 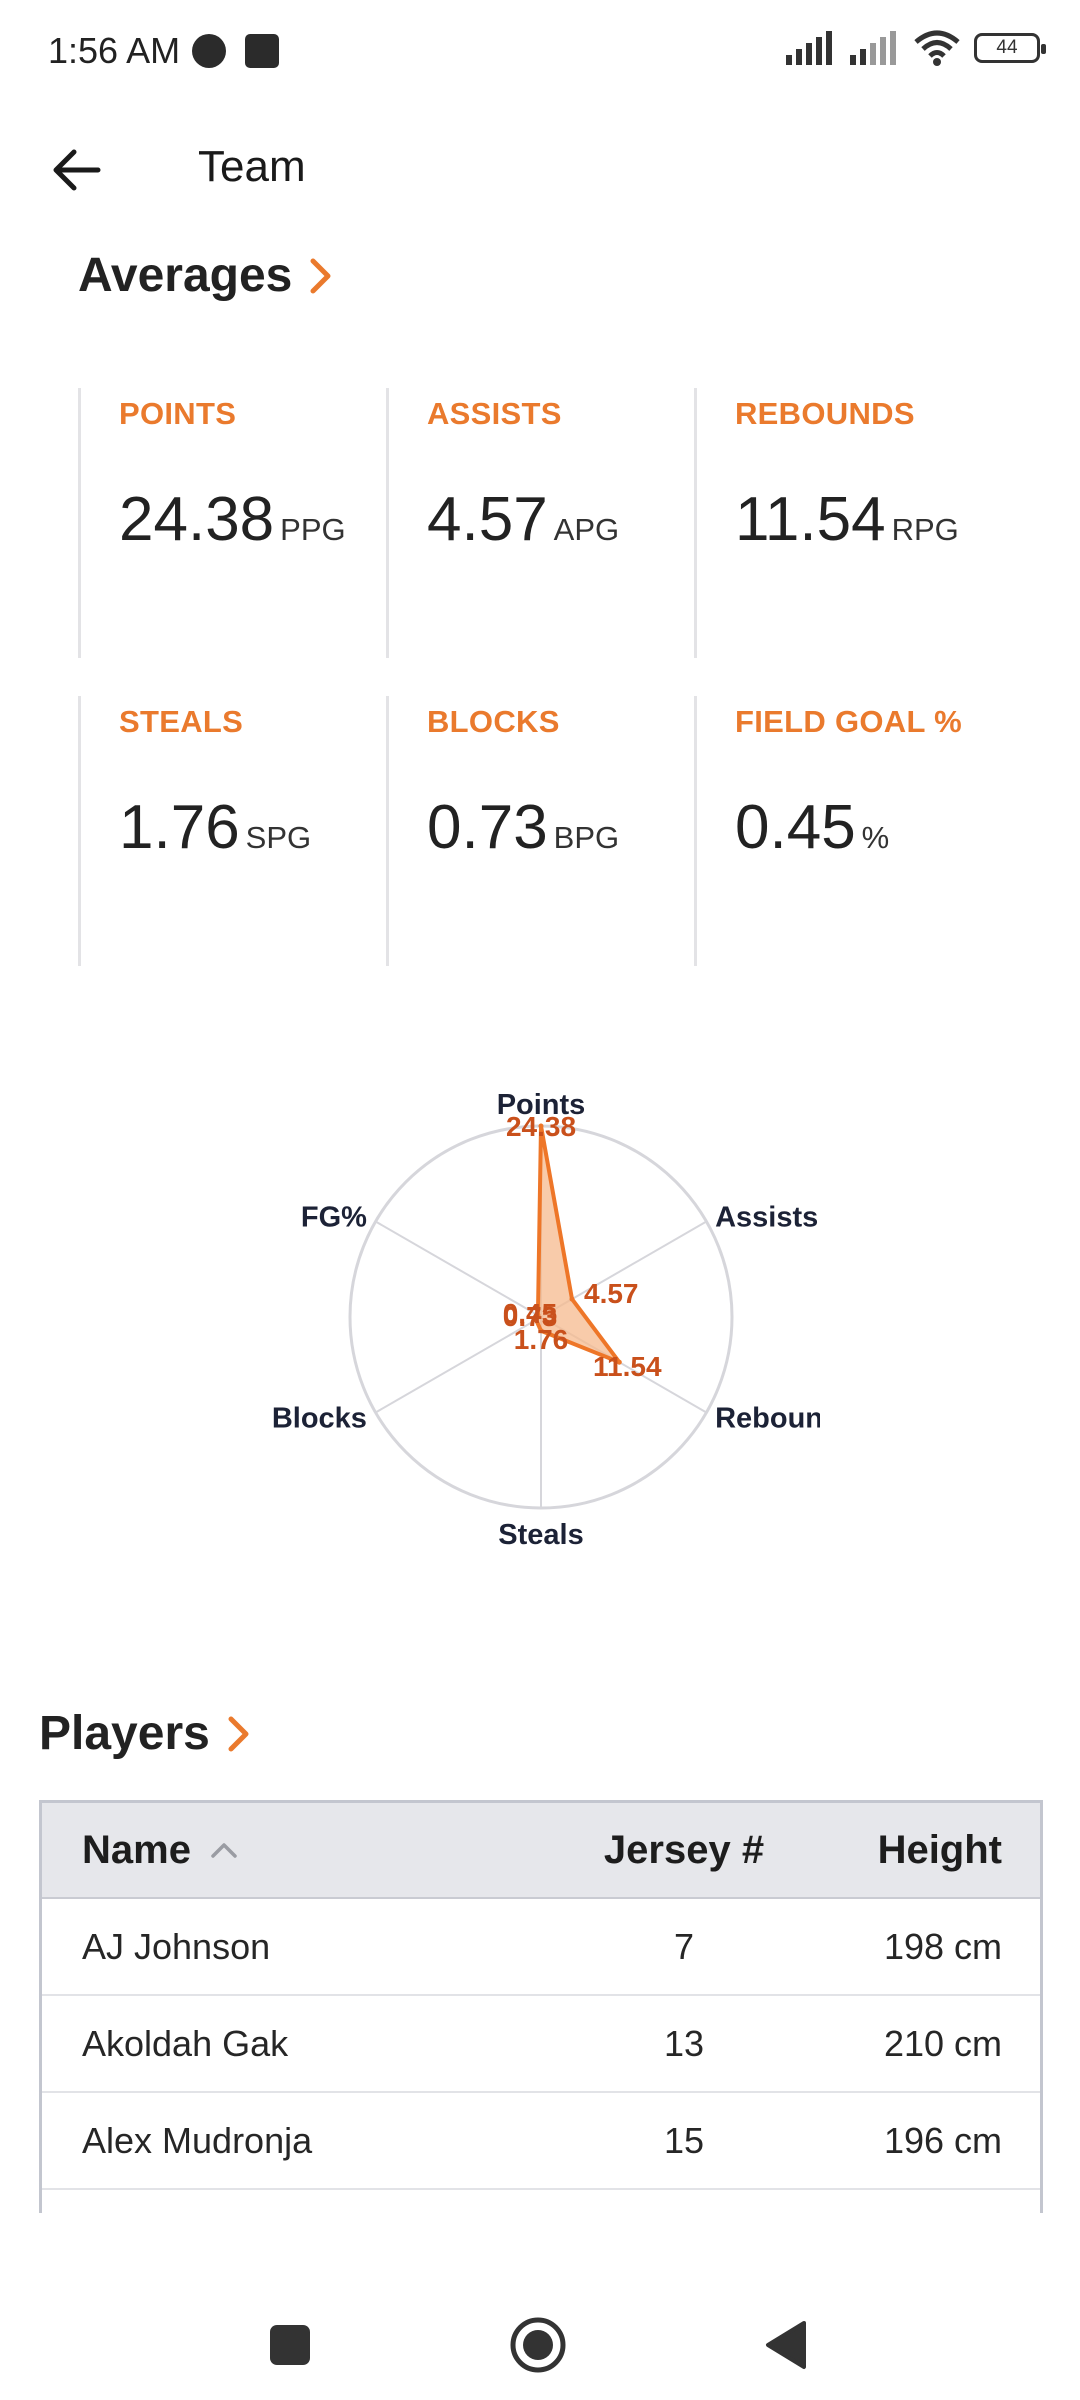 I want to click on stat-label: ASSISTS, so click(x=494, y=413).